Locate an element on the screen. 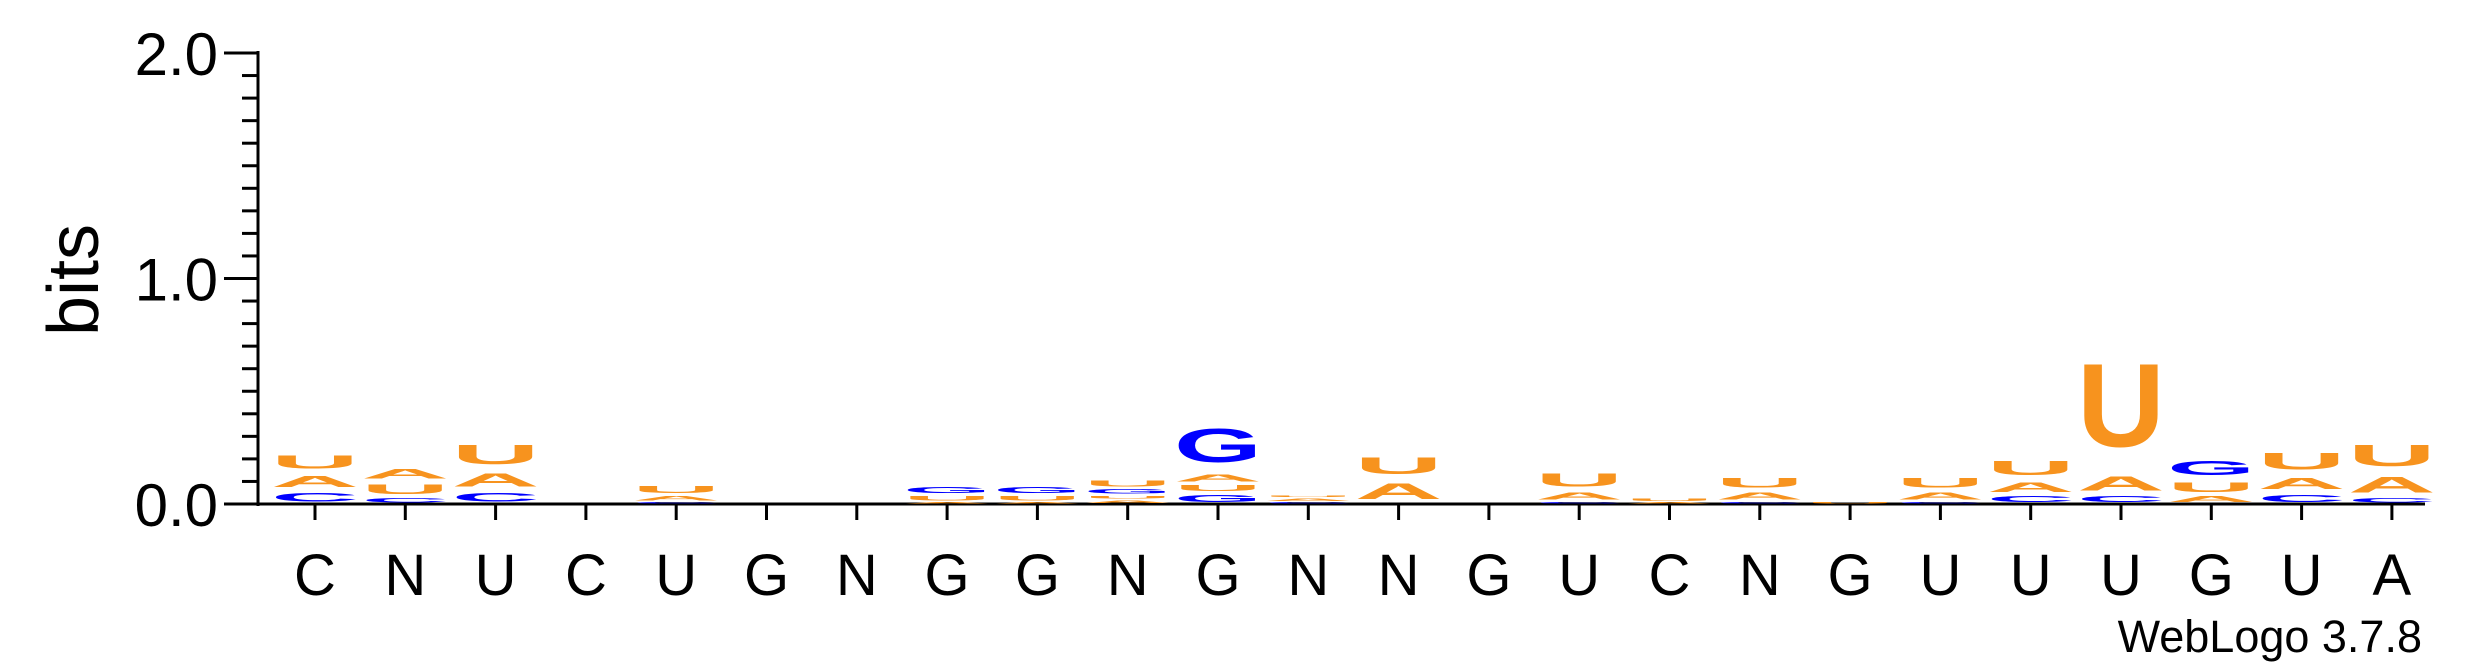  x-tick-label: A is located at coordinates (2392, 575).